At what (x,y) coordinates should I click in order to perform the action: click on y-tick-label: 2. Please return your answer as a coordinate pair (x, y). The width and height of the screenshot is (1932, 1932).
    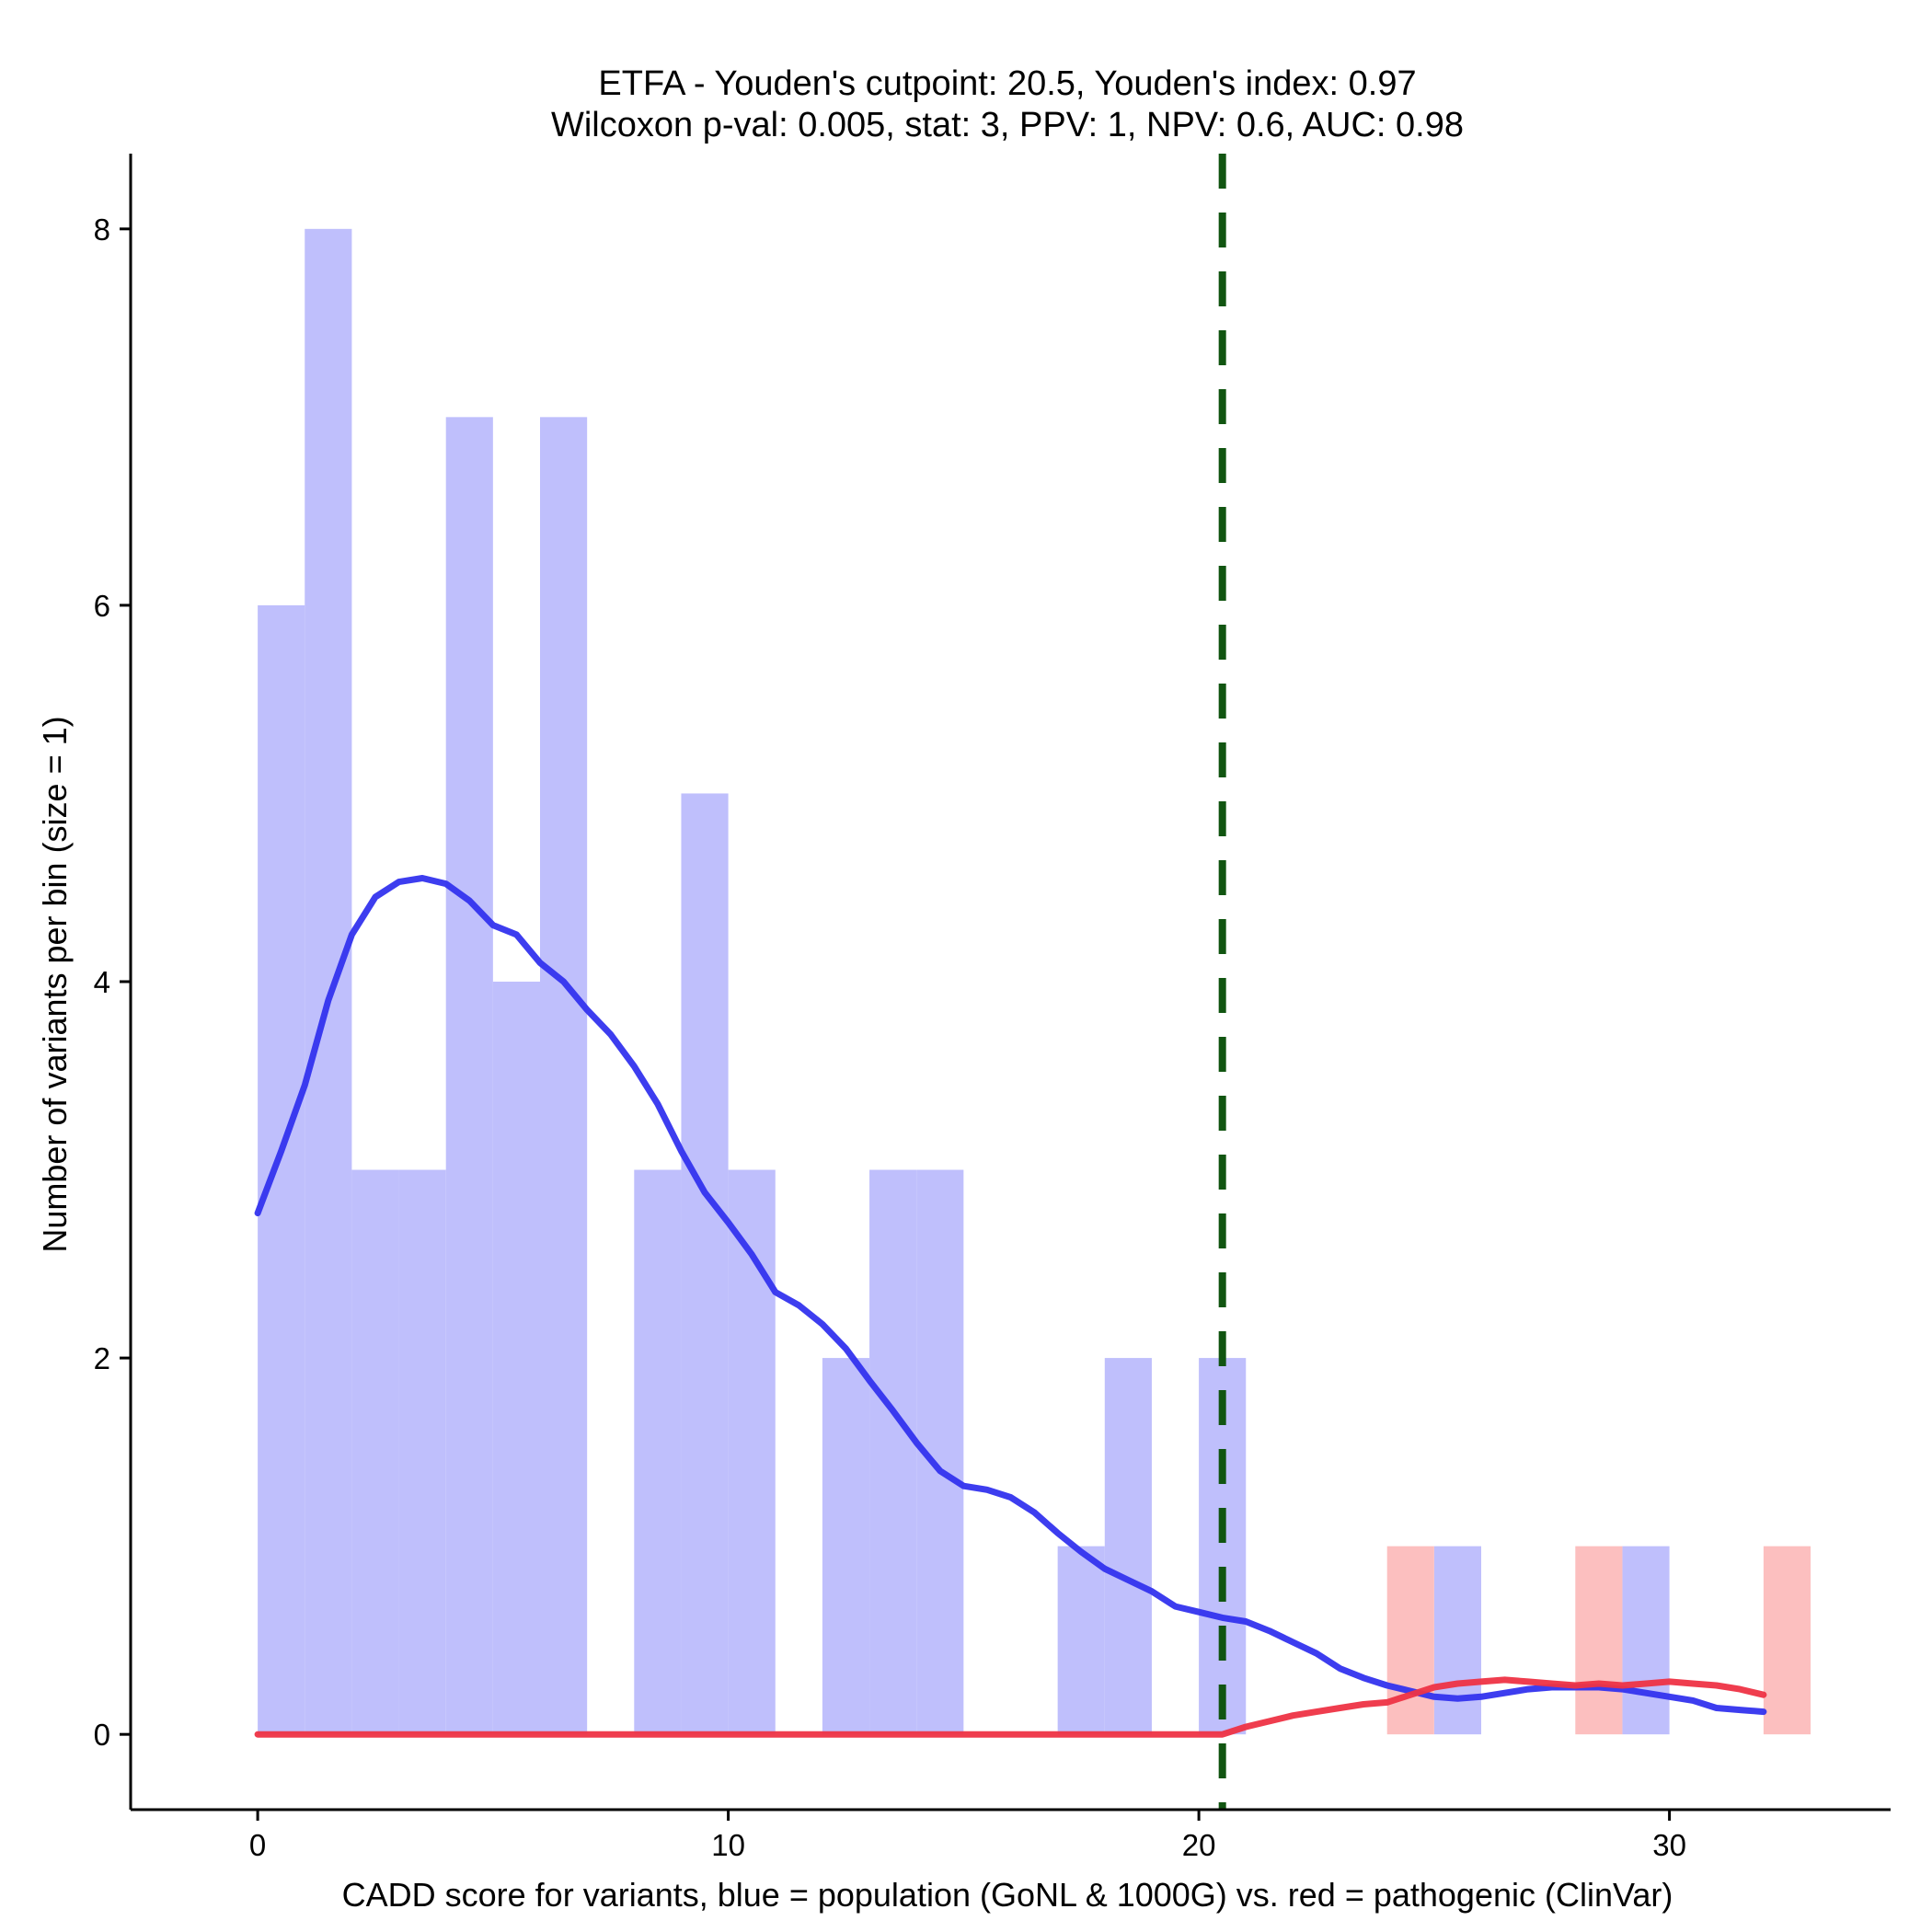
    Looking at the image, I should click on (102, 1358).